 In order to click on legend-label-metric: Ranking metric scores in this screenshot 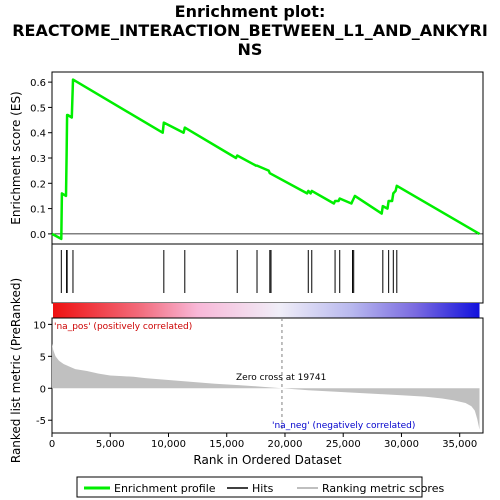, I will do `click(383, 488)`.